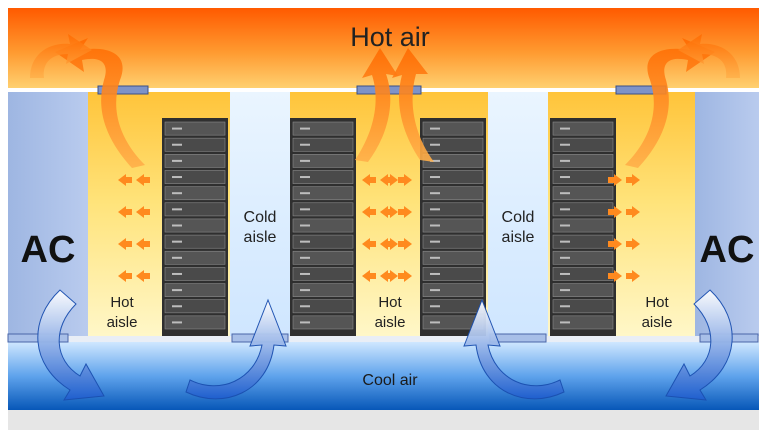 The image size is (767, 435). Describe the element at coordinates (699, 345) in the screenshot. I see `cold-air-arrow-right-ac` at that location.